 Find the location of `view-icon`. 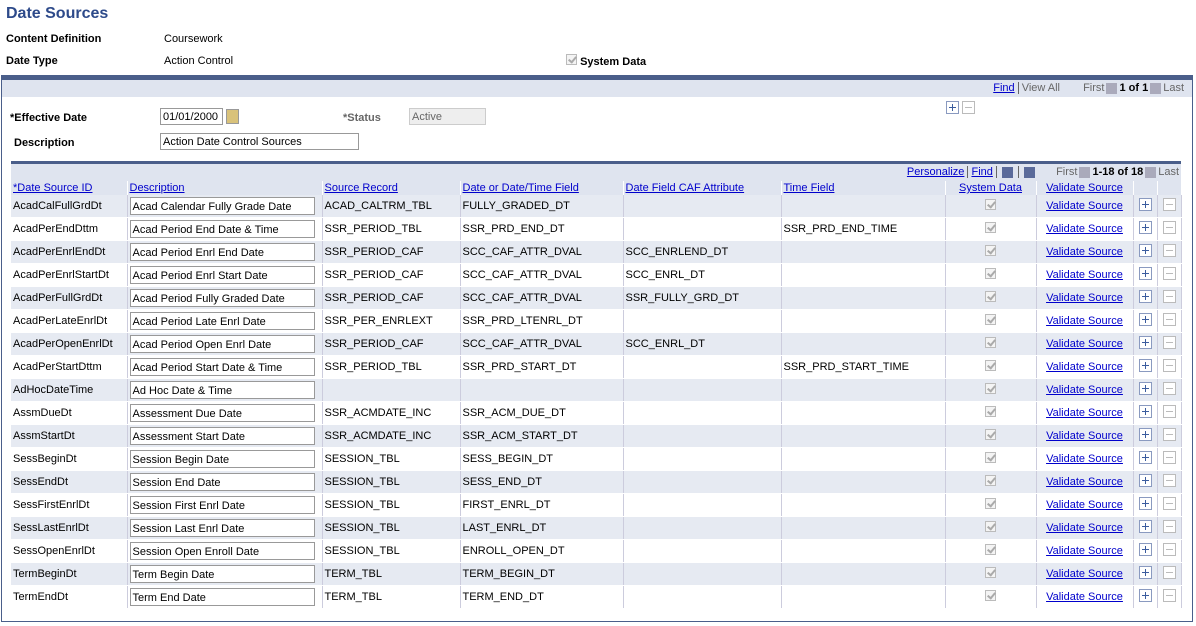

view-icon is located at coordinates (1029, 172).